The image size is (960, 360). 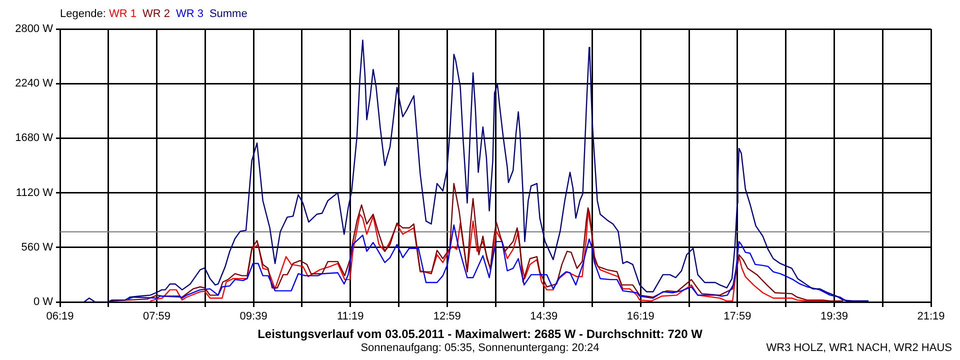 What do you see at coordinates (122, 14) in the screenshot?
I see `text: WR 1` at bounding box center [122, 14].